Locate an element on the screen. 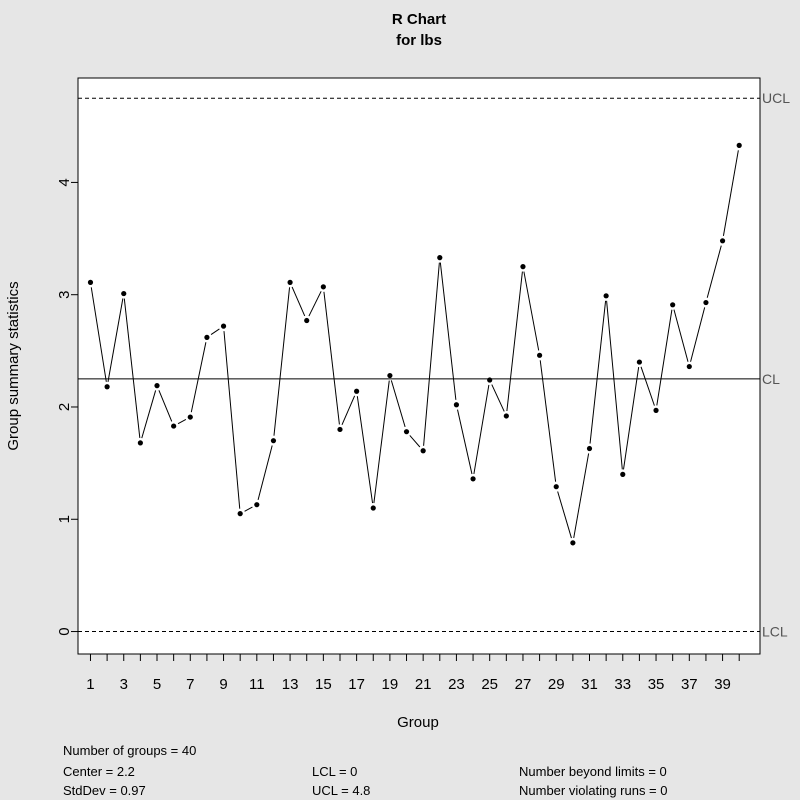  stat-violating-runs: Number violating runs = 0 is located at coordinates (593, 790).